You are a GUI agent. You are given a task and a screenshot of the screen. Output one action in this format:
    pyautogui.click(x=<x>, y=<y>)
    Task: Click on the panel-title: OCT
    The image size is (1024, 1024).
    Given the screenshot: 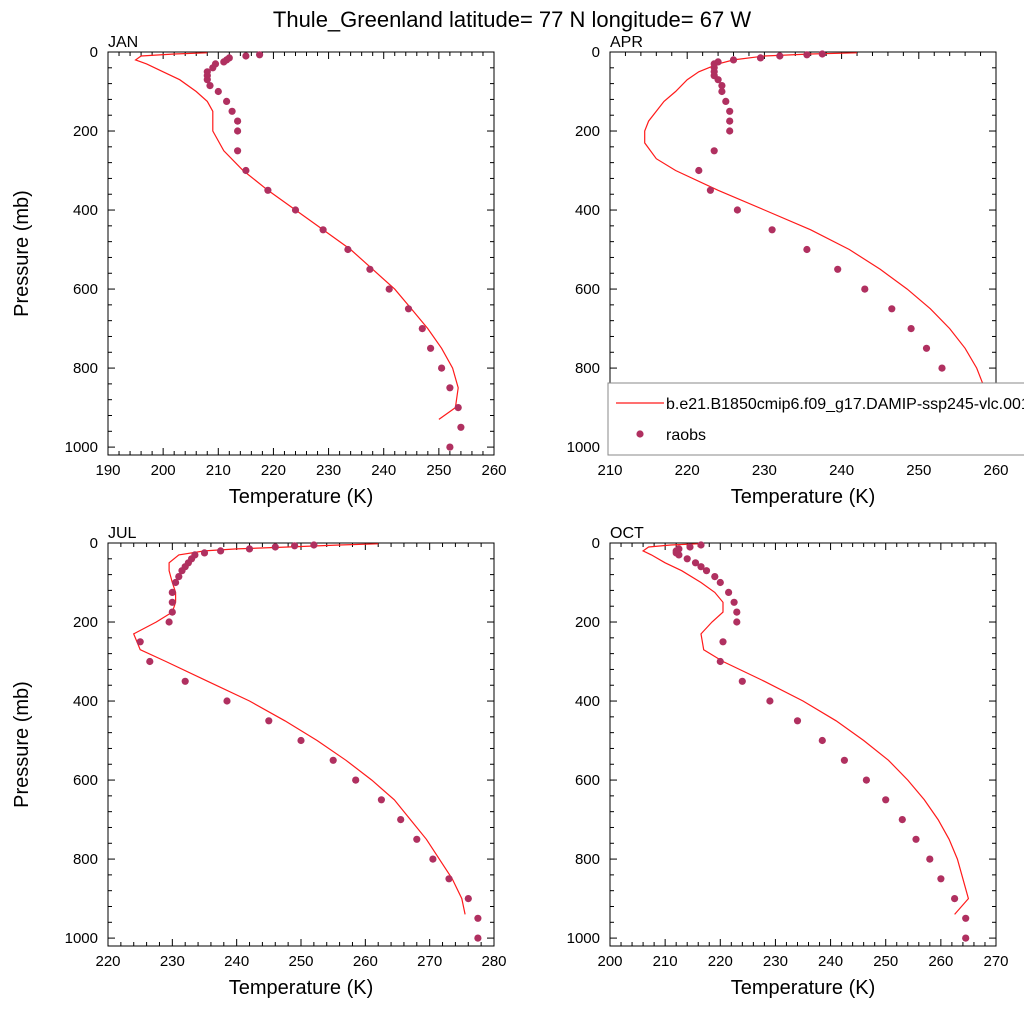 What is the action you would take?
    pyautogui.click(x=627, y=533)
    